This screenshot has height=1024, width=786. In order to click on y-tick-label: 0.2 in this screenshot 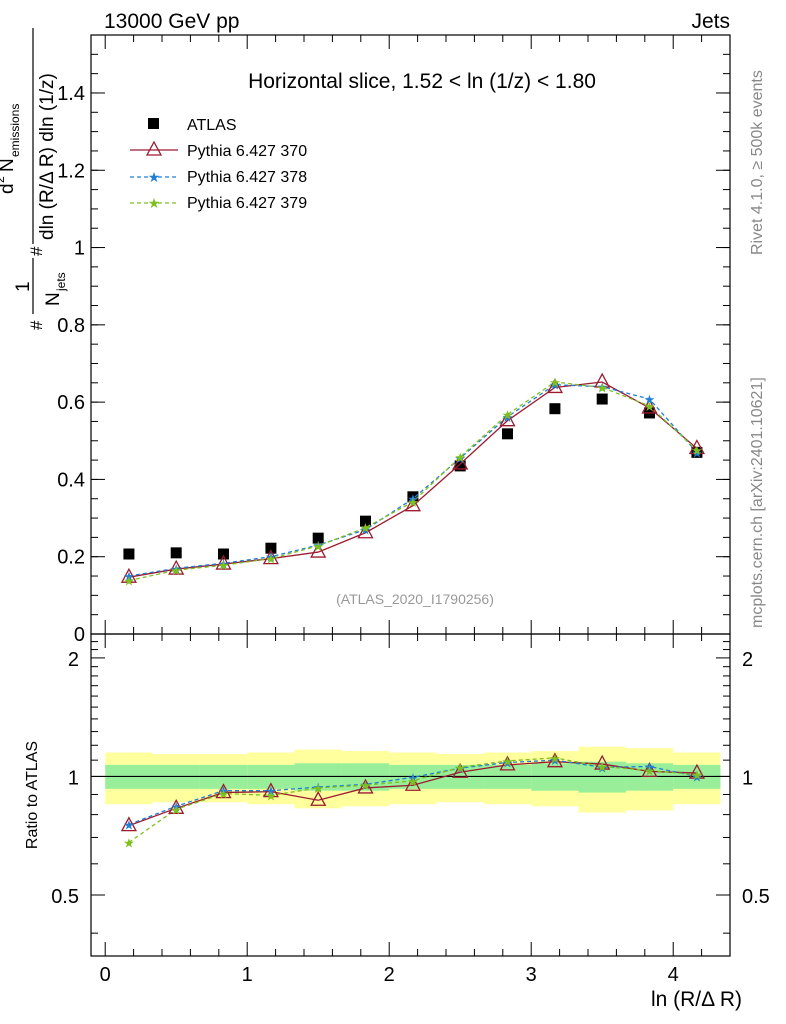, I will do `click(71, 558)`.